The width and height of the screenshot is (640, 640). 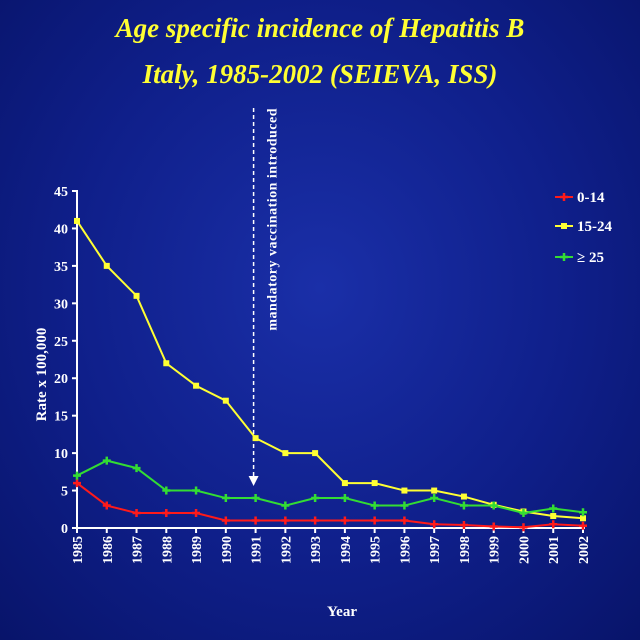 I want to click on legend-label-0: 0-14, so click(x=591, y=198).